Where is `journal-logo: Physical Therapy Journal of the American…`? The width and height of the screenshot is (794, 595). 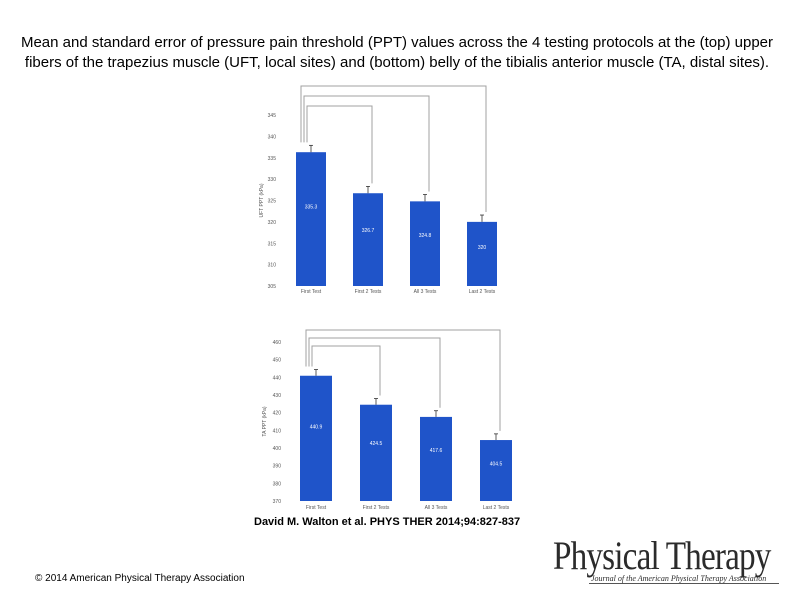
journal-logo: Physical Therapy Journal of the American… is located at coordinates (669, 560).